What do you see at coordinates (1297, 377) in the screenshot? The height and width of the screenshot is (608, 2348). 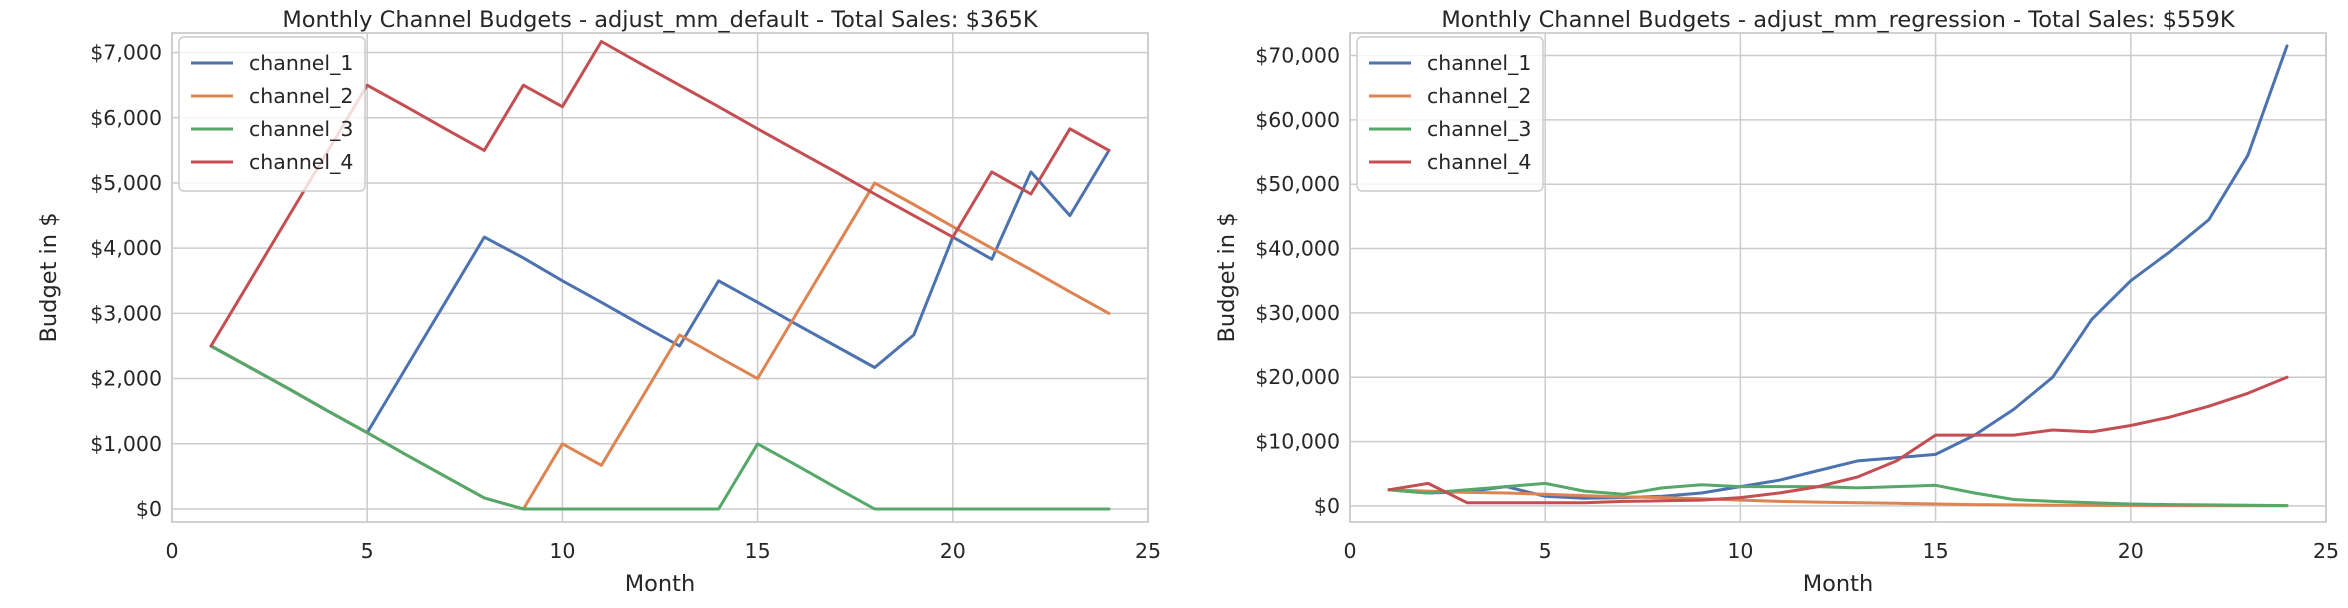 I see `y-tick-label: $20,000` at bounding box center [1297, 377].